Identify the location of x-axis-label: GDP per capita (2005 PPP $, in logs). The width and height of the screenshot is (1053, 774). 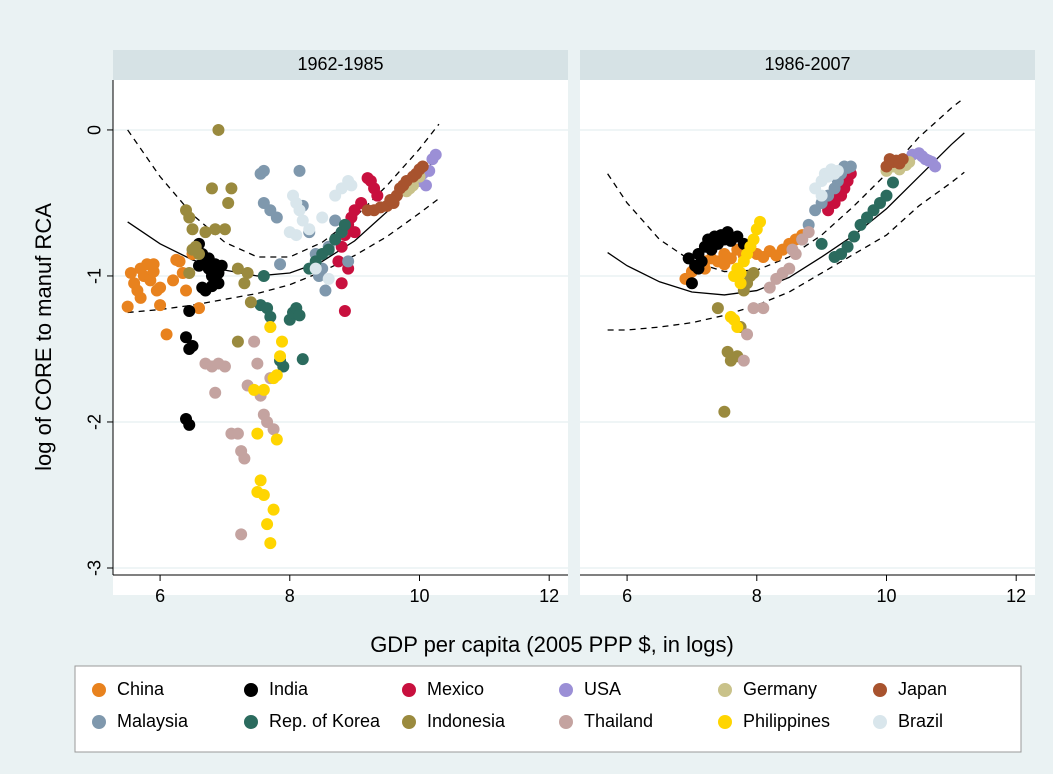
(552, 644).